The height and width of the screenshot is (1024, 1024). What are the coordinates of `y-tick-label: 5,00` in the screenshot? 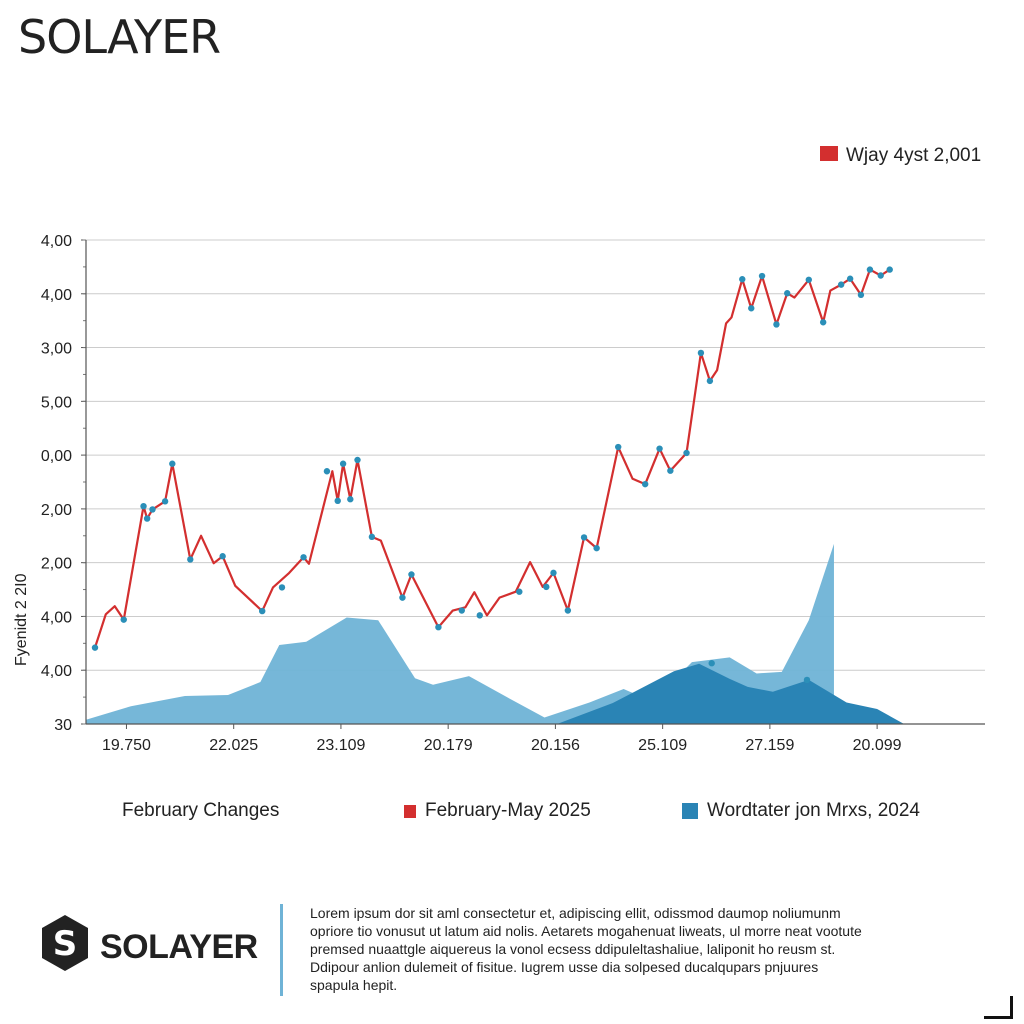 It's located at (56, 402).